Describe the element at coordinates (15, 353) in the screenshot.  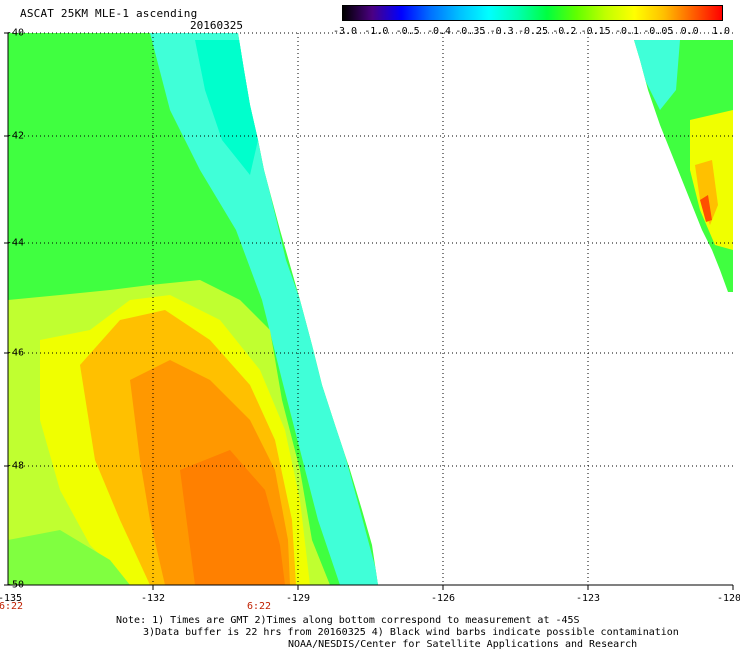
I see `lat-label: -46` at that location.